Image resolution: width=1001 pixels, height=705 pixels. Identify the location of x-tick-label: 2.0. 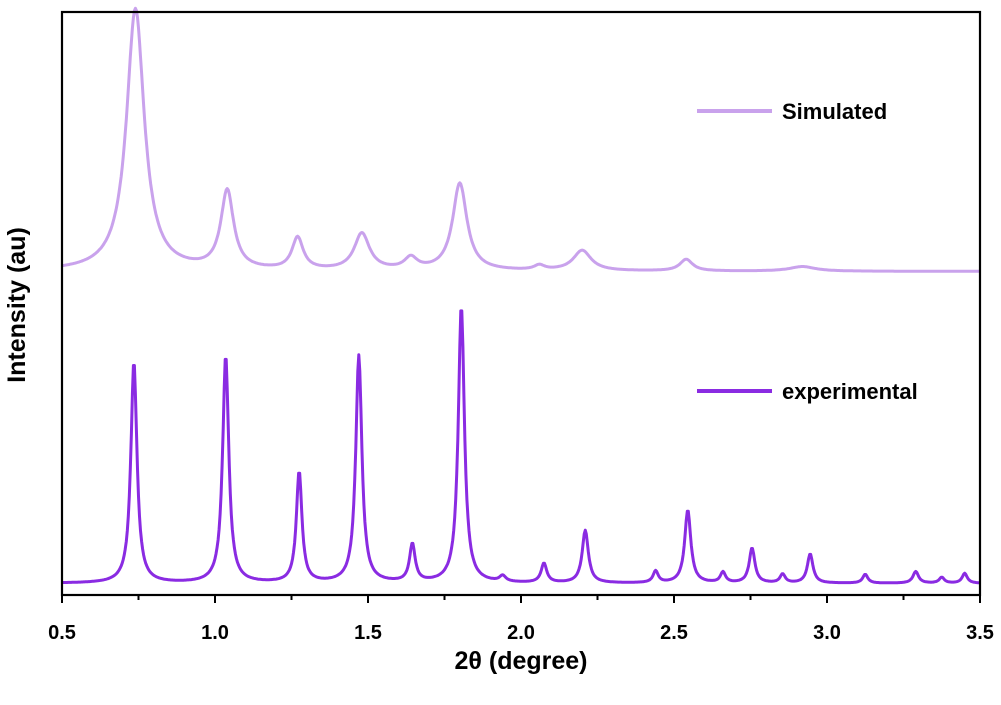
(521, 633).